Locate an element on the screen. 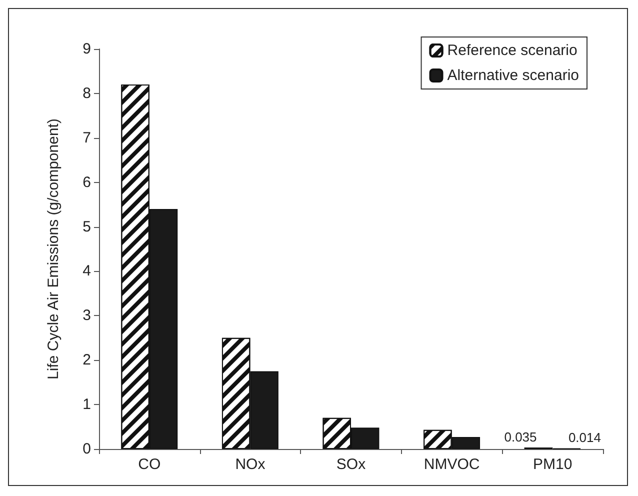  y-tick-label: 2 is located at coordinates (86, 360).